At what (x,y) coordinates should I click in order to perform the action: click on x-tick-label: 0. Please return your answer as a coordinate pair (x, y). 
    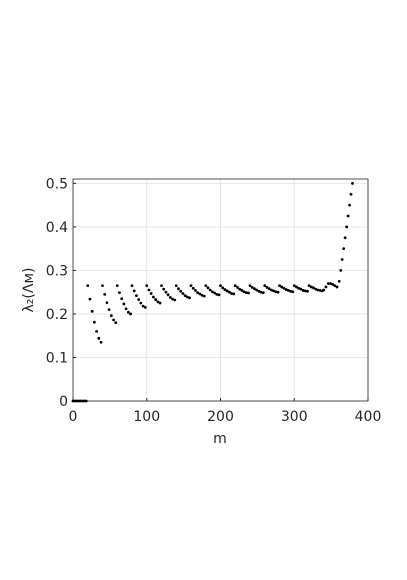
    Looking at the image, I should click on (73, 417).